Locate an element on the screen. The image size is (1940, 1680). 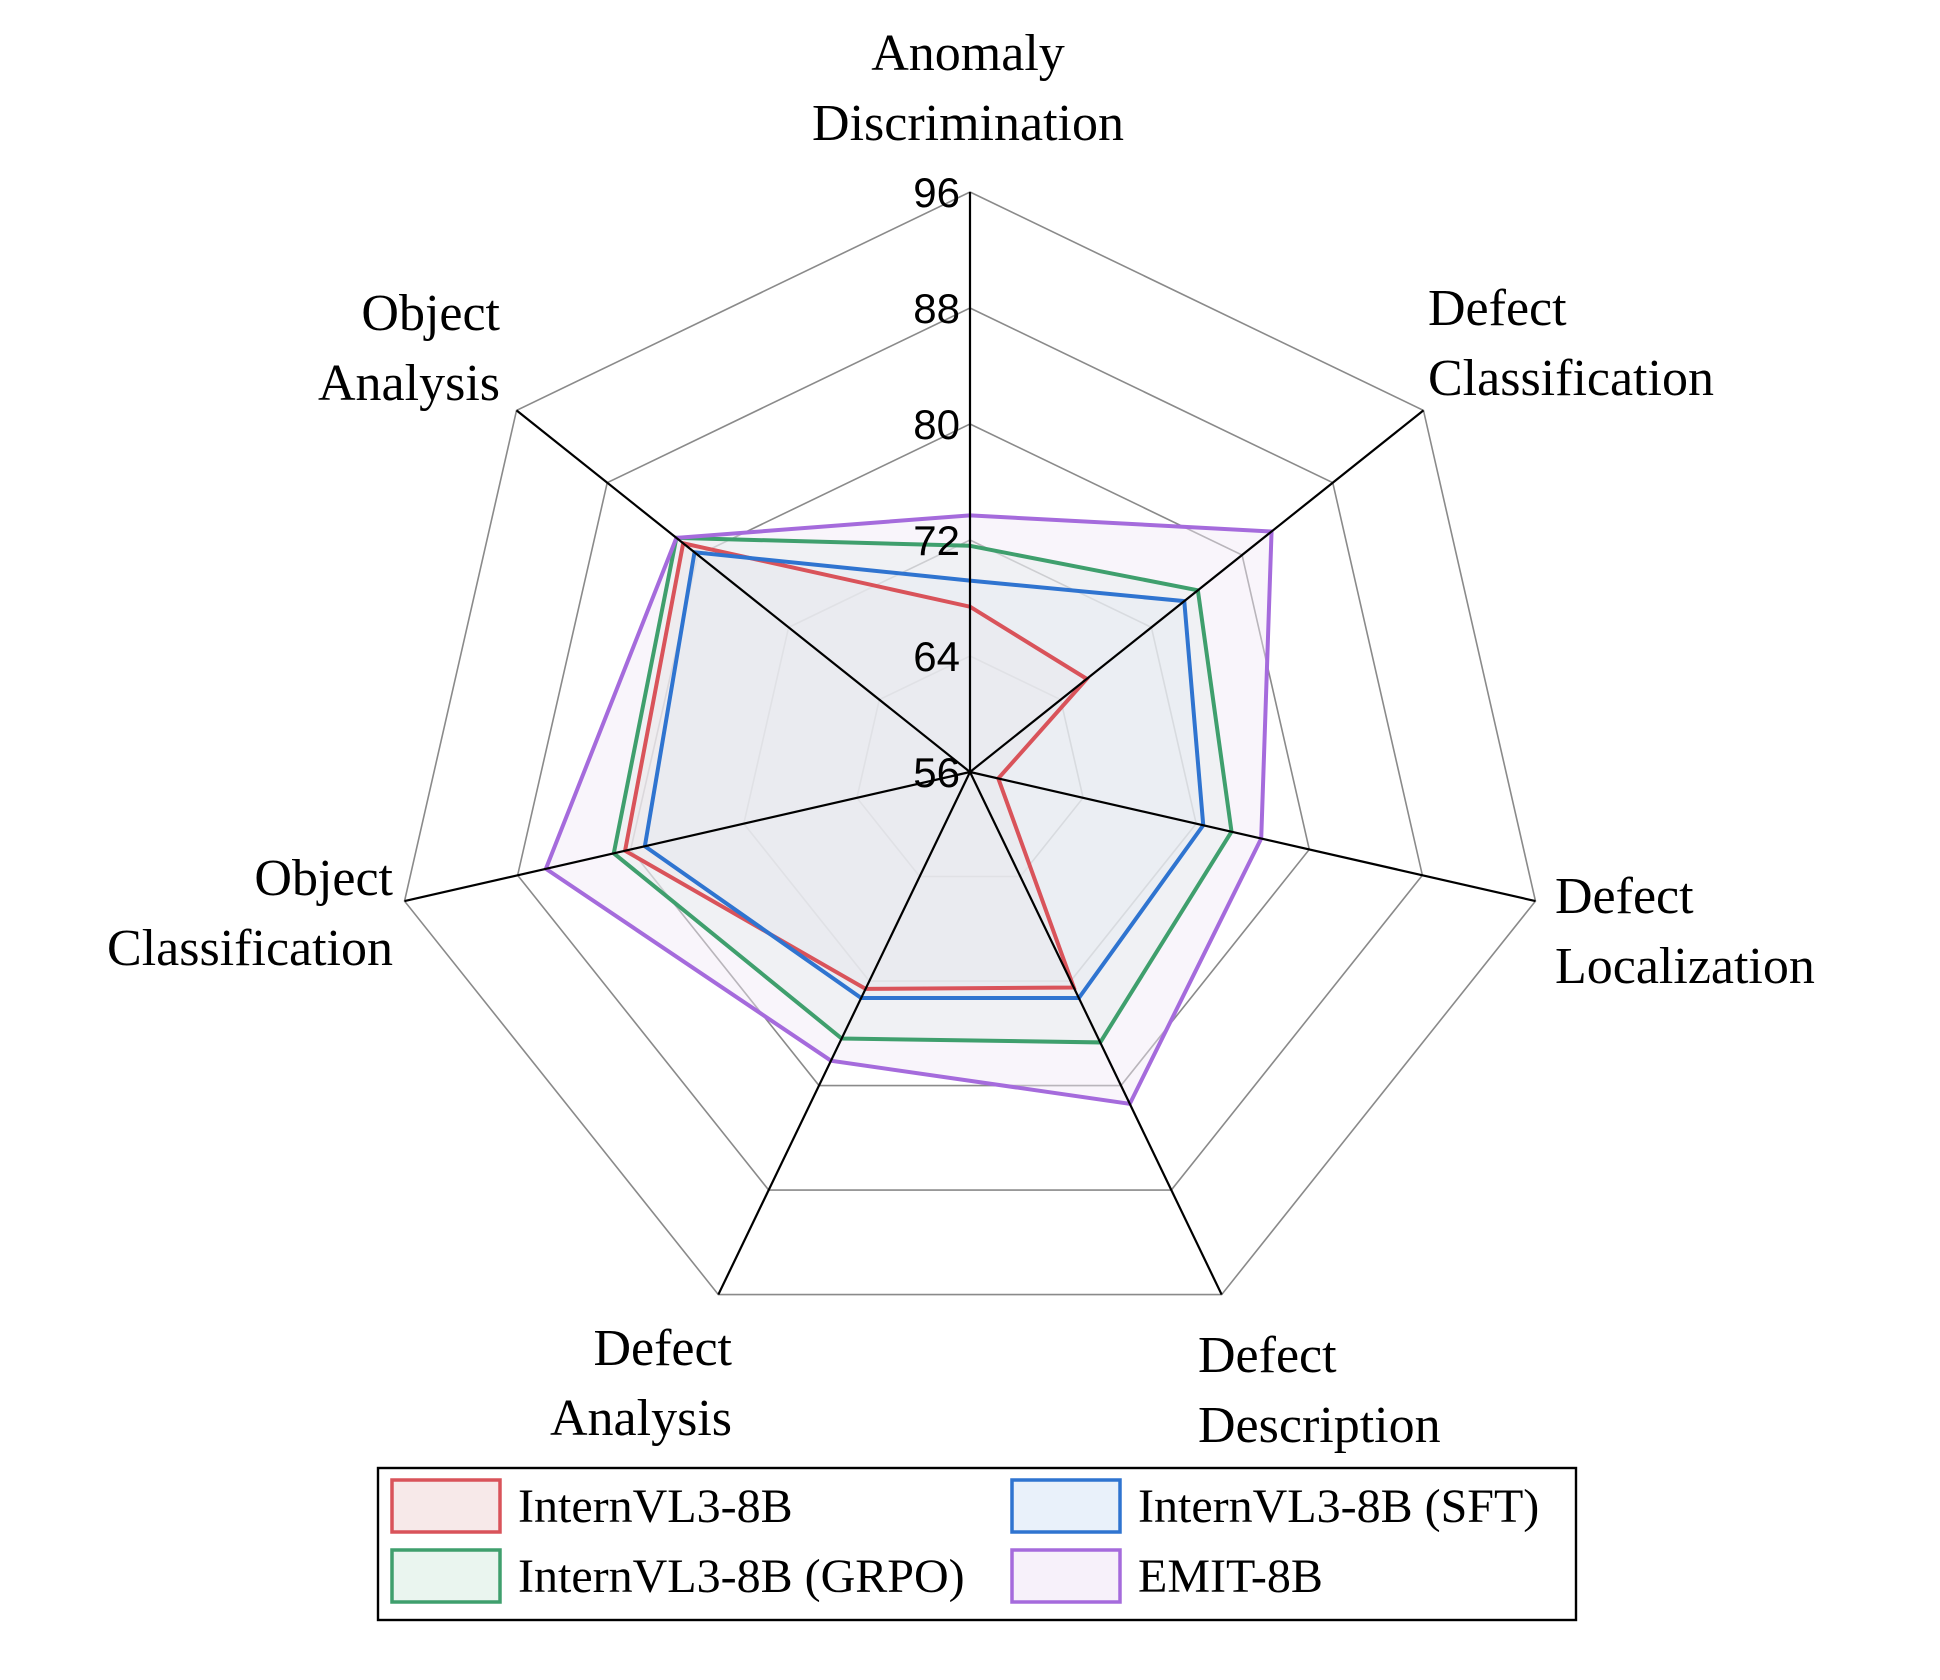
tick-label: 88 is located at coordinates (936, 308).